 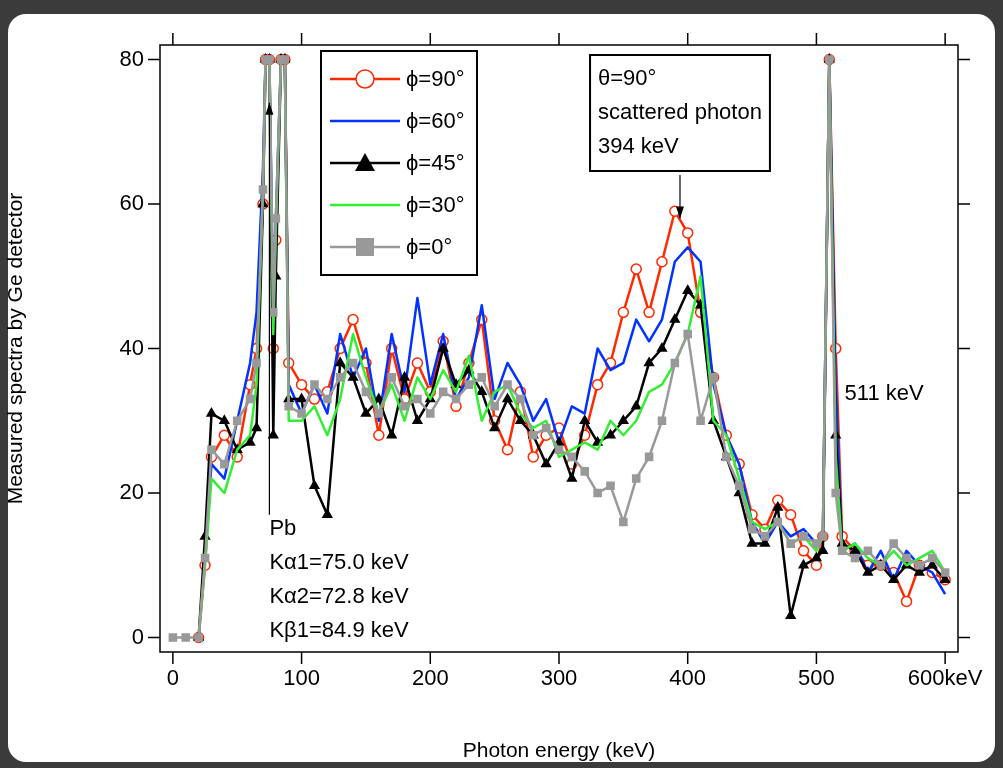 I want to click on x-axis-title: Photon energy (keV), so click(x=559, y=750).